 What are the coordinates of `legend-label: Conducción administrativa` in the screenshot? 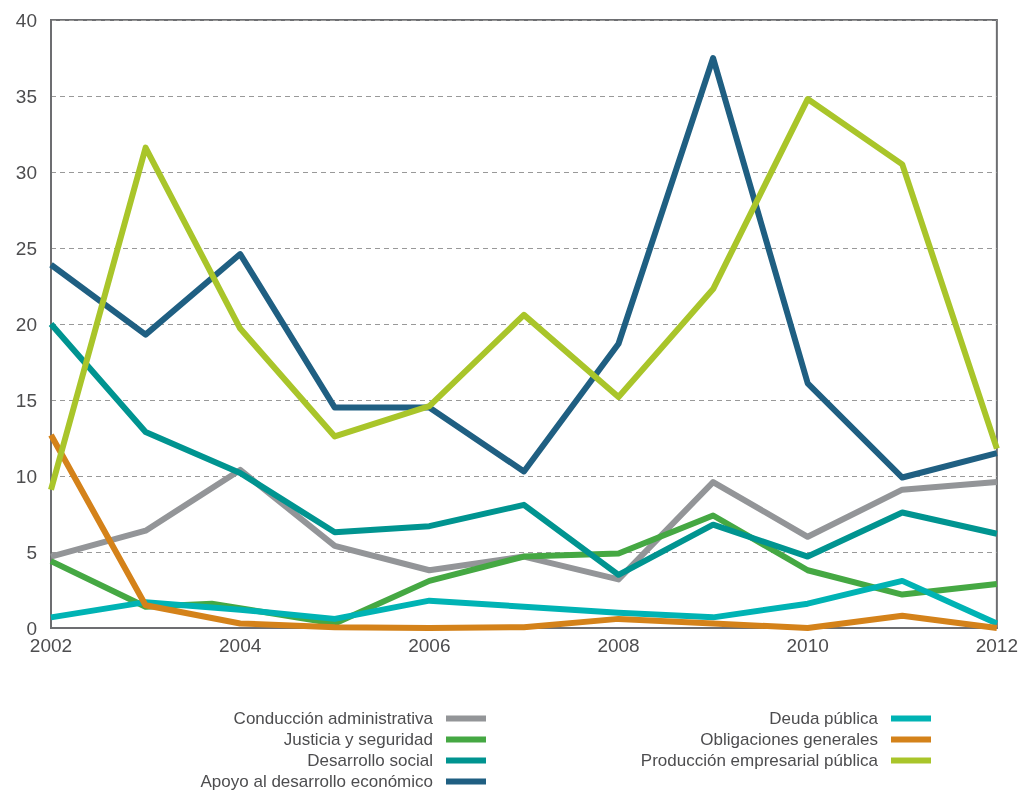 It's located at (333, 718).